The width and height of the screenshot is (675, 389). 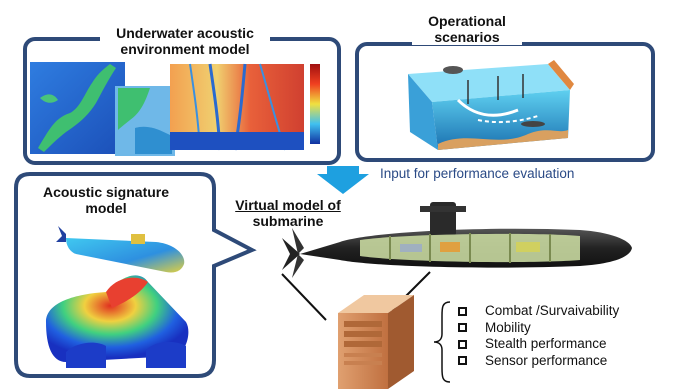 I want to click on list-item: Stealth performance, so click(x=538, y=344).